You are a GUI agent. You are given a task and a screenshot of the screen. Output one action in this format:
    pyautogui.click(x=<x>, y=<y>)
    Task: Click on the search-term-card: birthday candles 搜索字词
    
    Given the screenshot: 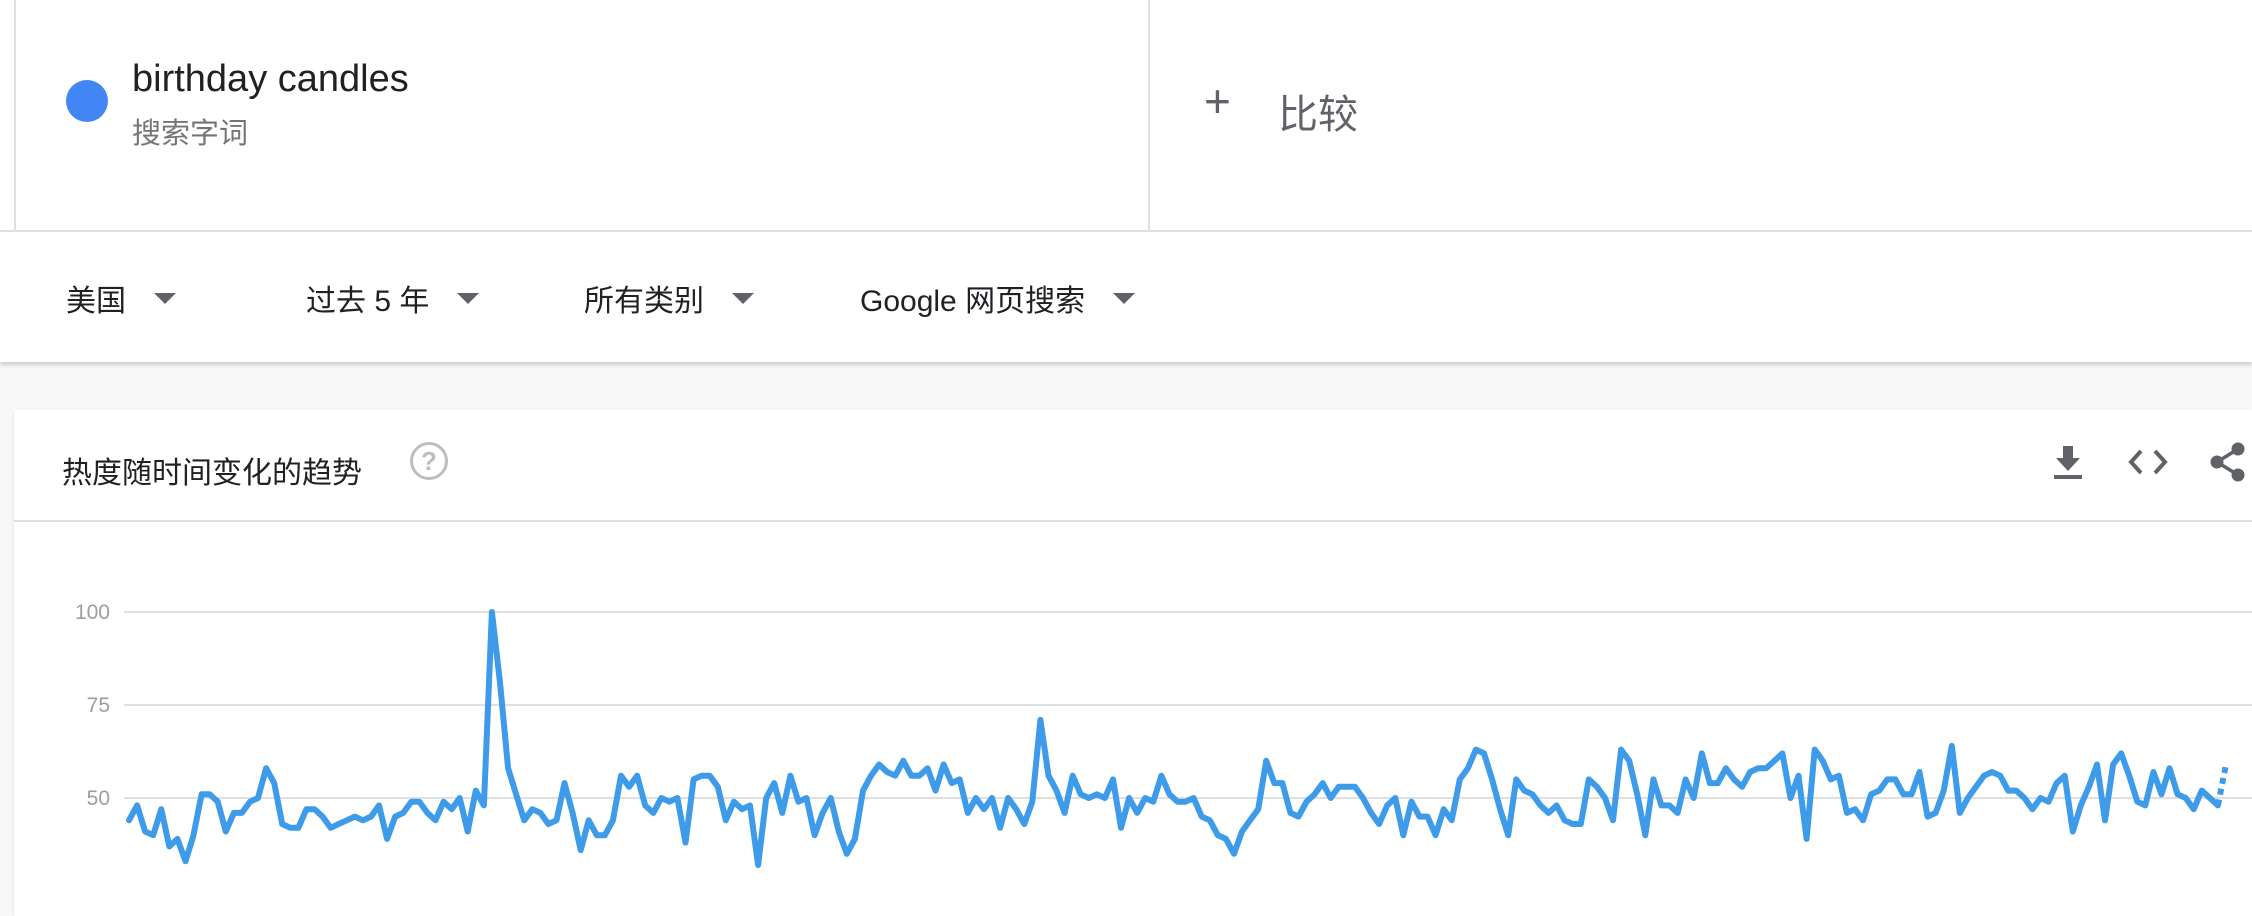 What is the action you would take?
    pyautogui.click(x=582, y=115)
    